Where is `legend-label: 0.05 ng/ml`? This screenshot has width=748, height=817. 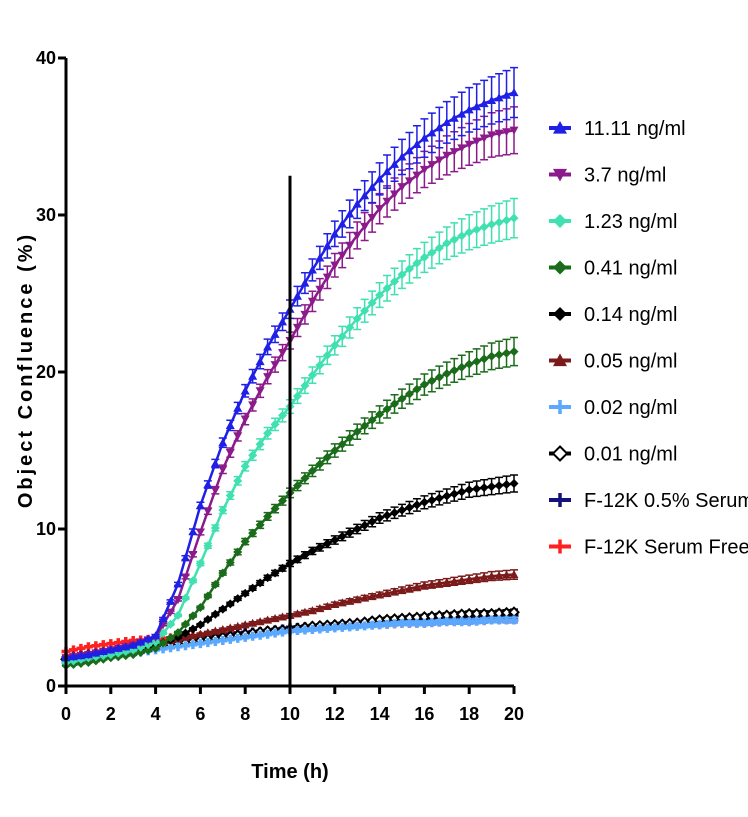
legend-label: 0.05 ng/ml is located at coordinates (630, 362).